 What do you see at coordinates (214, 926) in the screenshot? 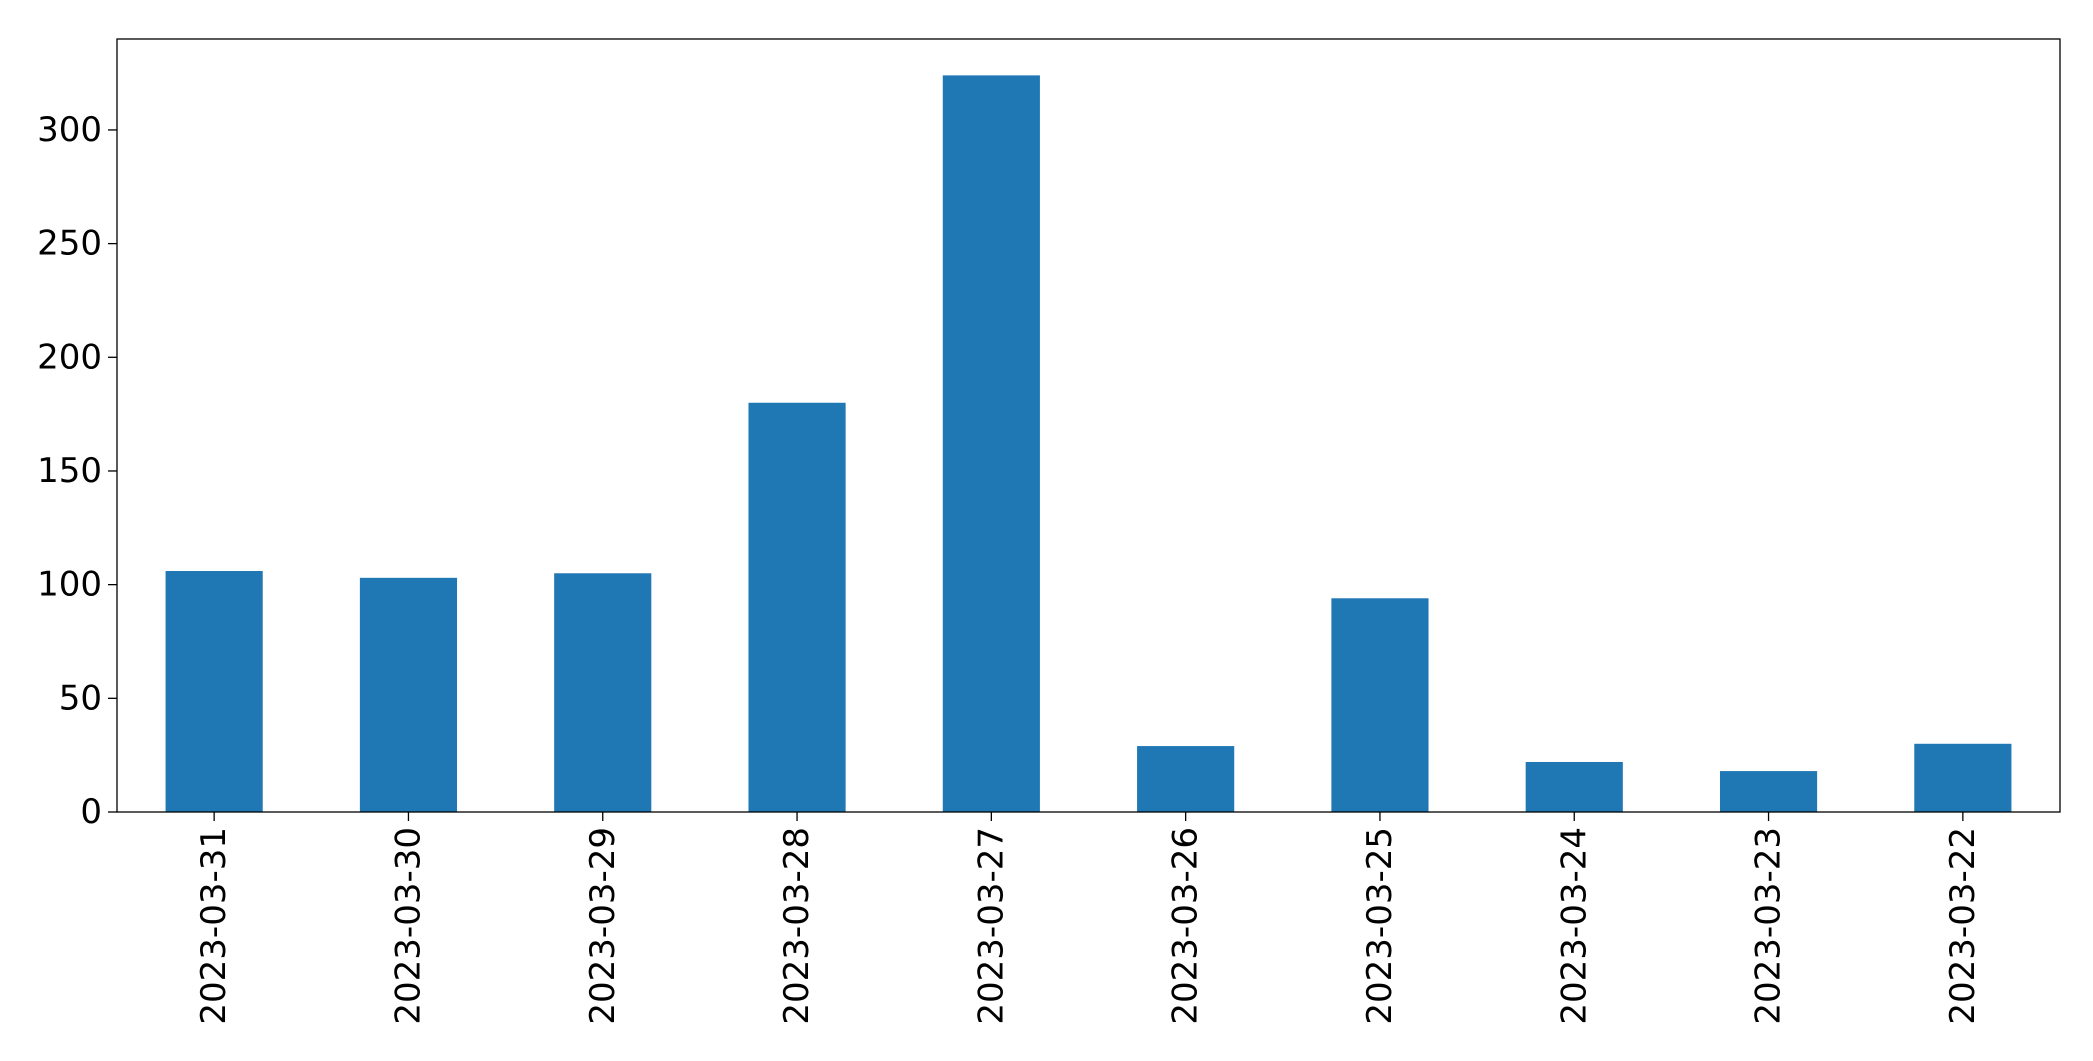
I see `x-tick-label: 2023-03-31` at bounding box center [214, 926].